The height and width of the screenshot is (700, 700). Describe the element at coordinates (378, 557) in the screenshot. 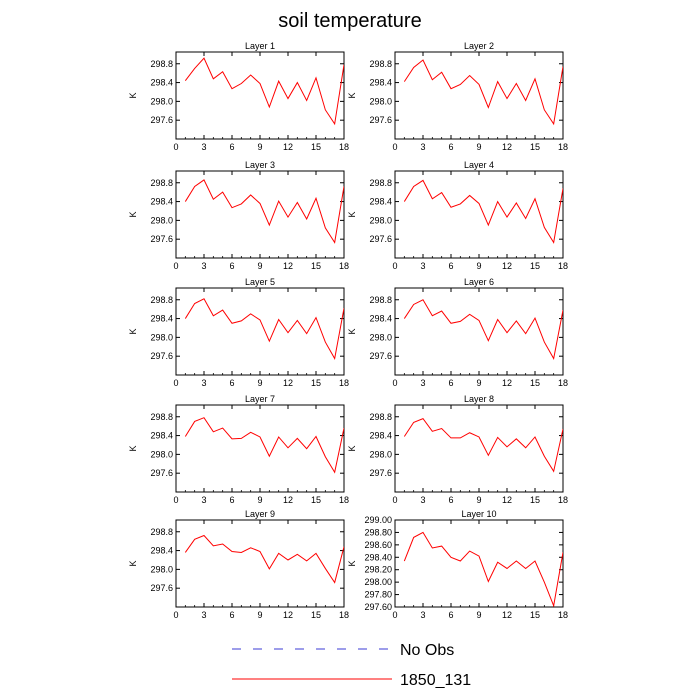

I see `y-tick-label: 298.40` at that location.